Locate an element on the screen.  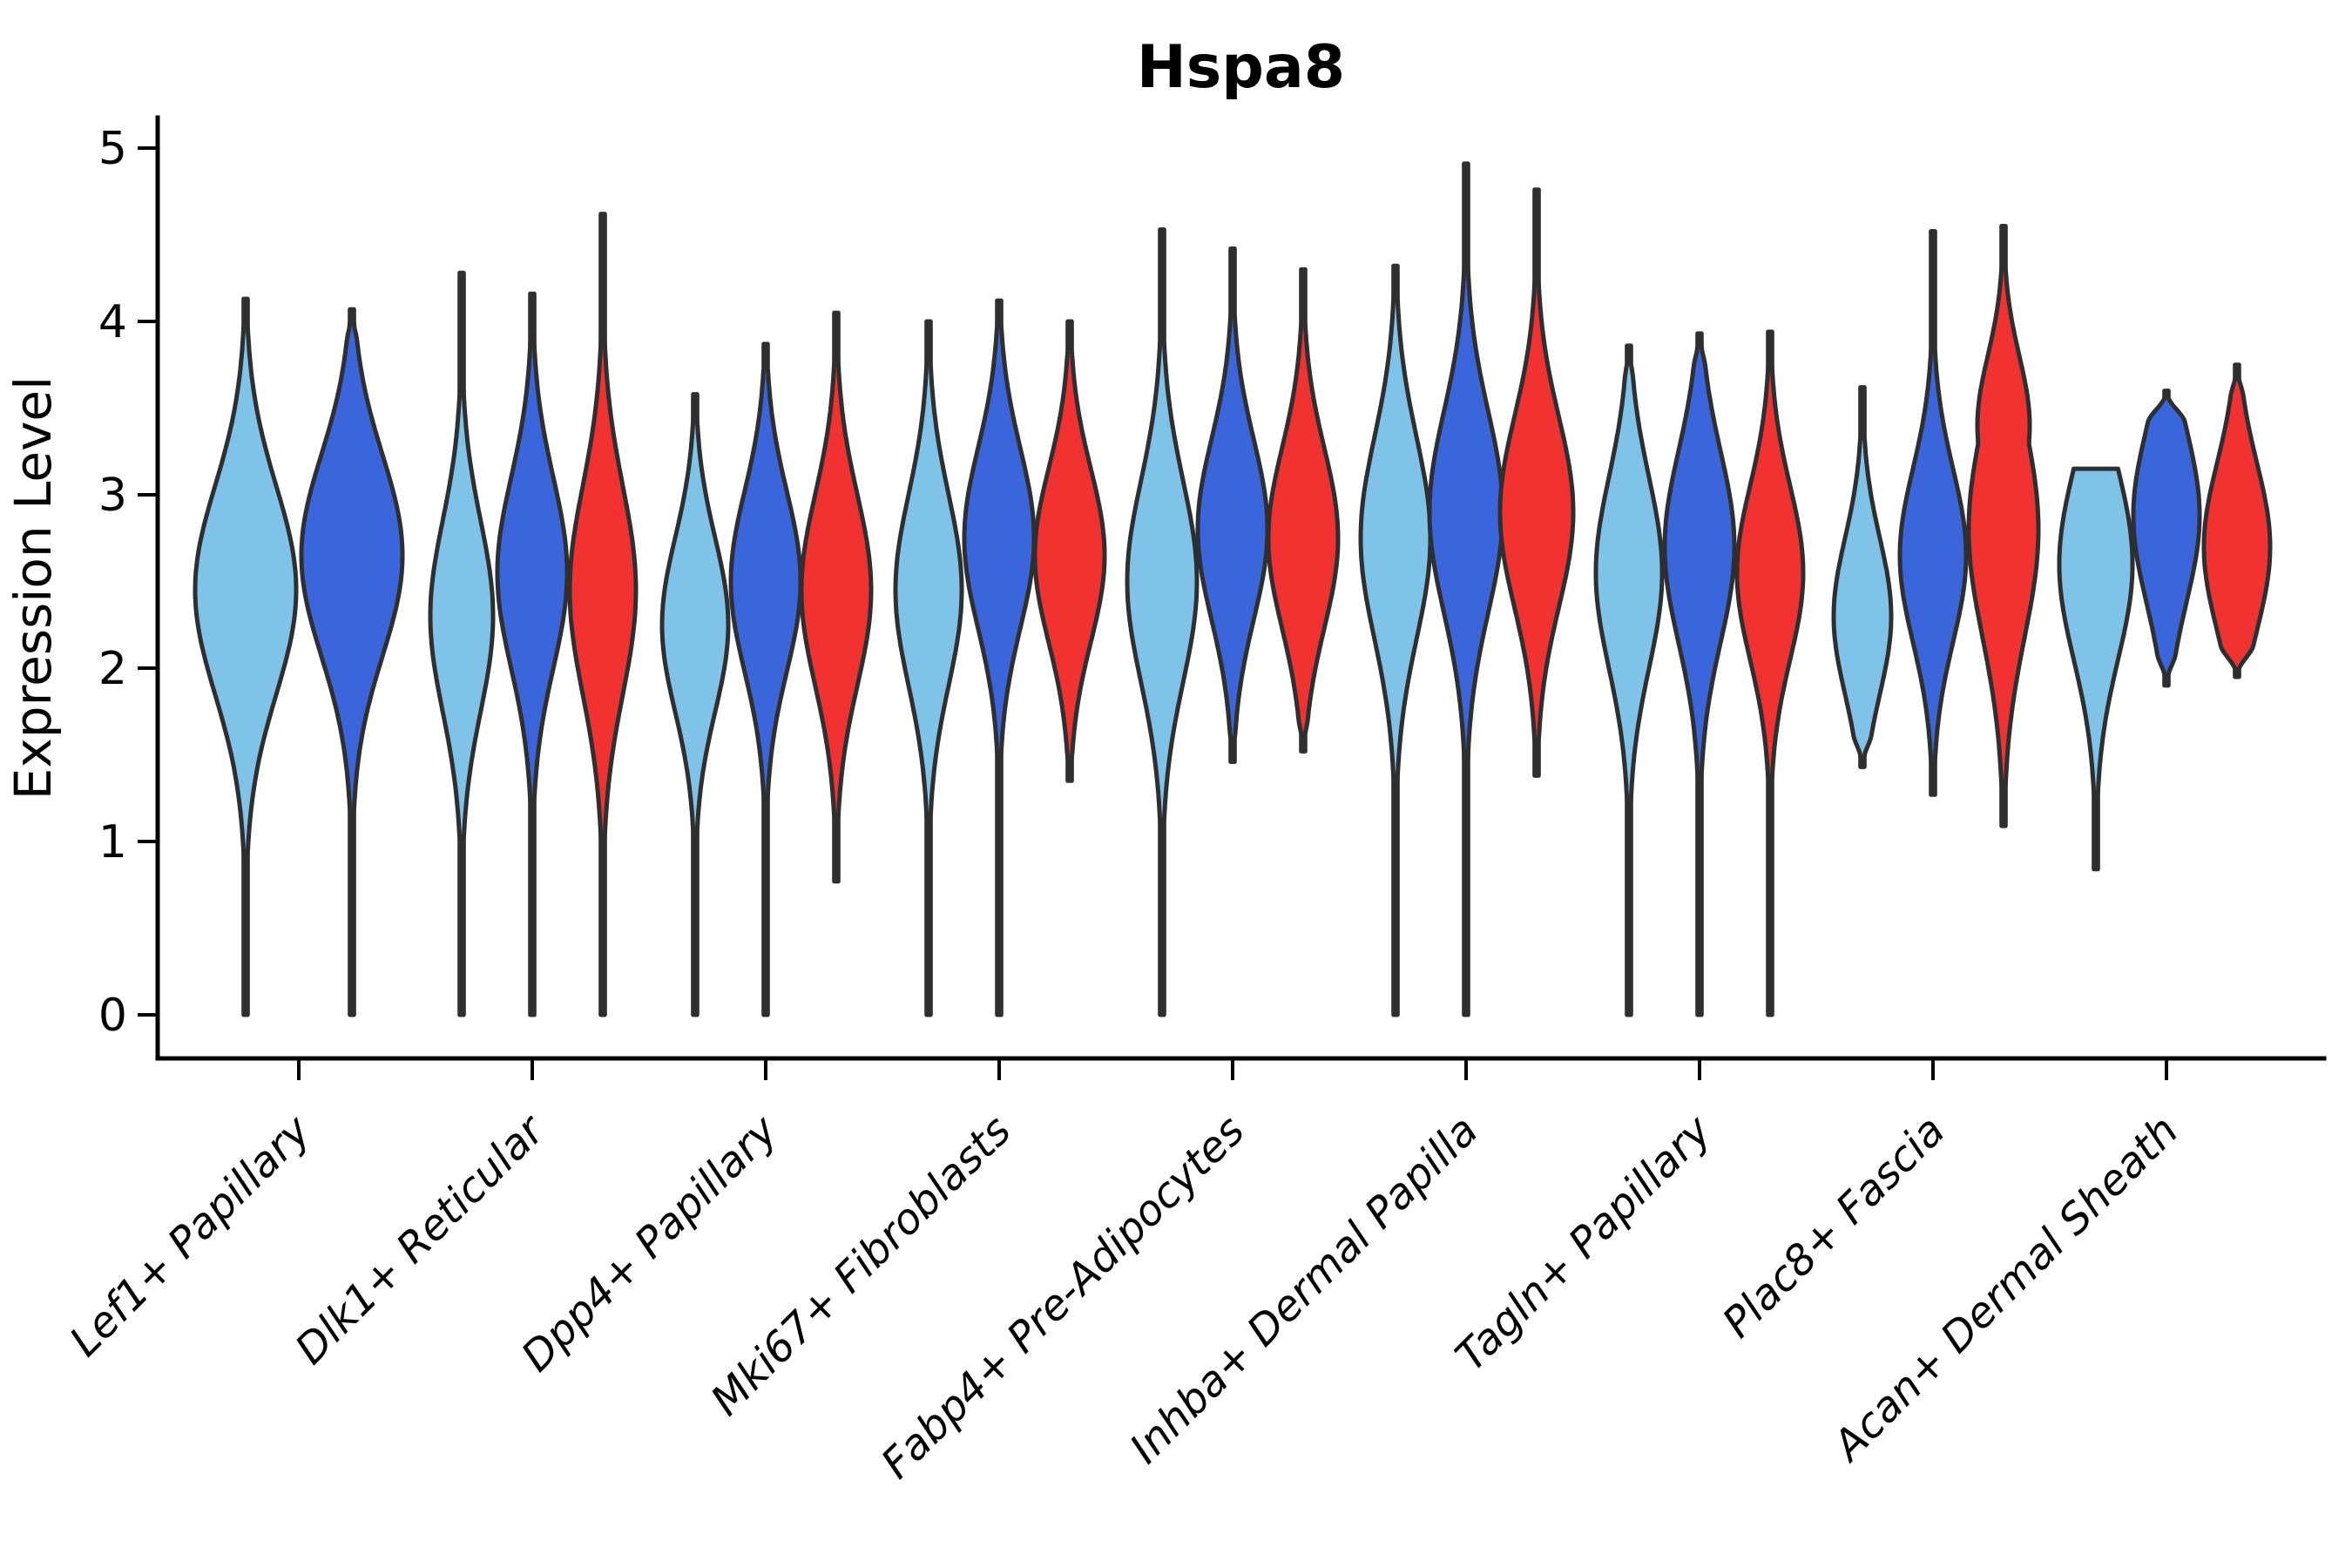
y-tick-label: 1 is located at coordinates (113, 842).